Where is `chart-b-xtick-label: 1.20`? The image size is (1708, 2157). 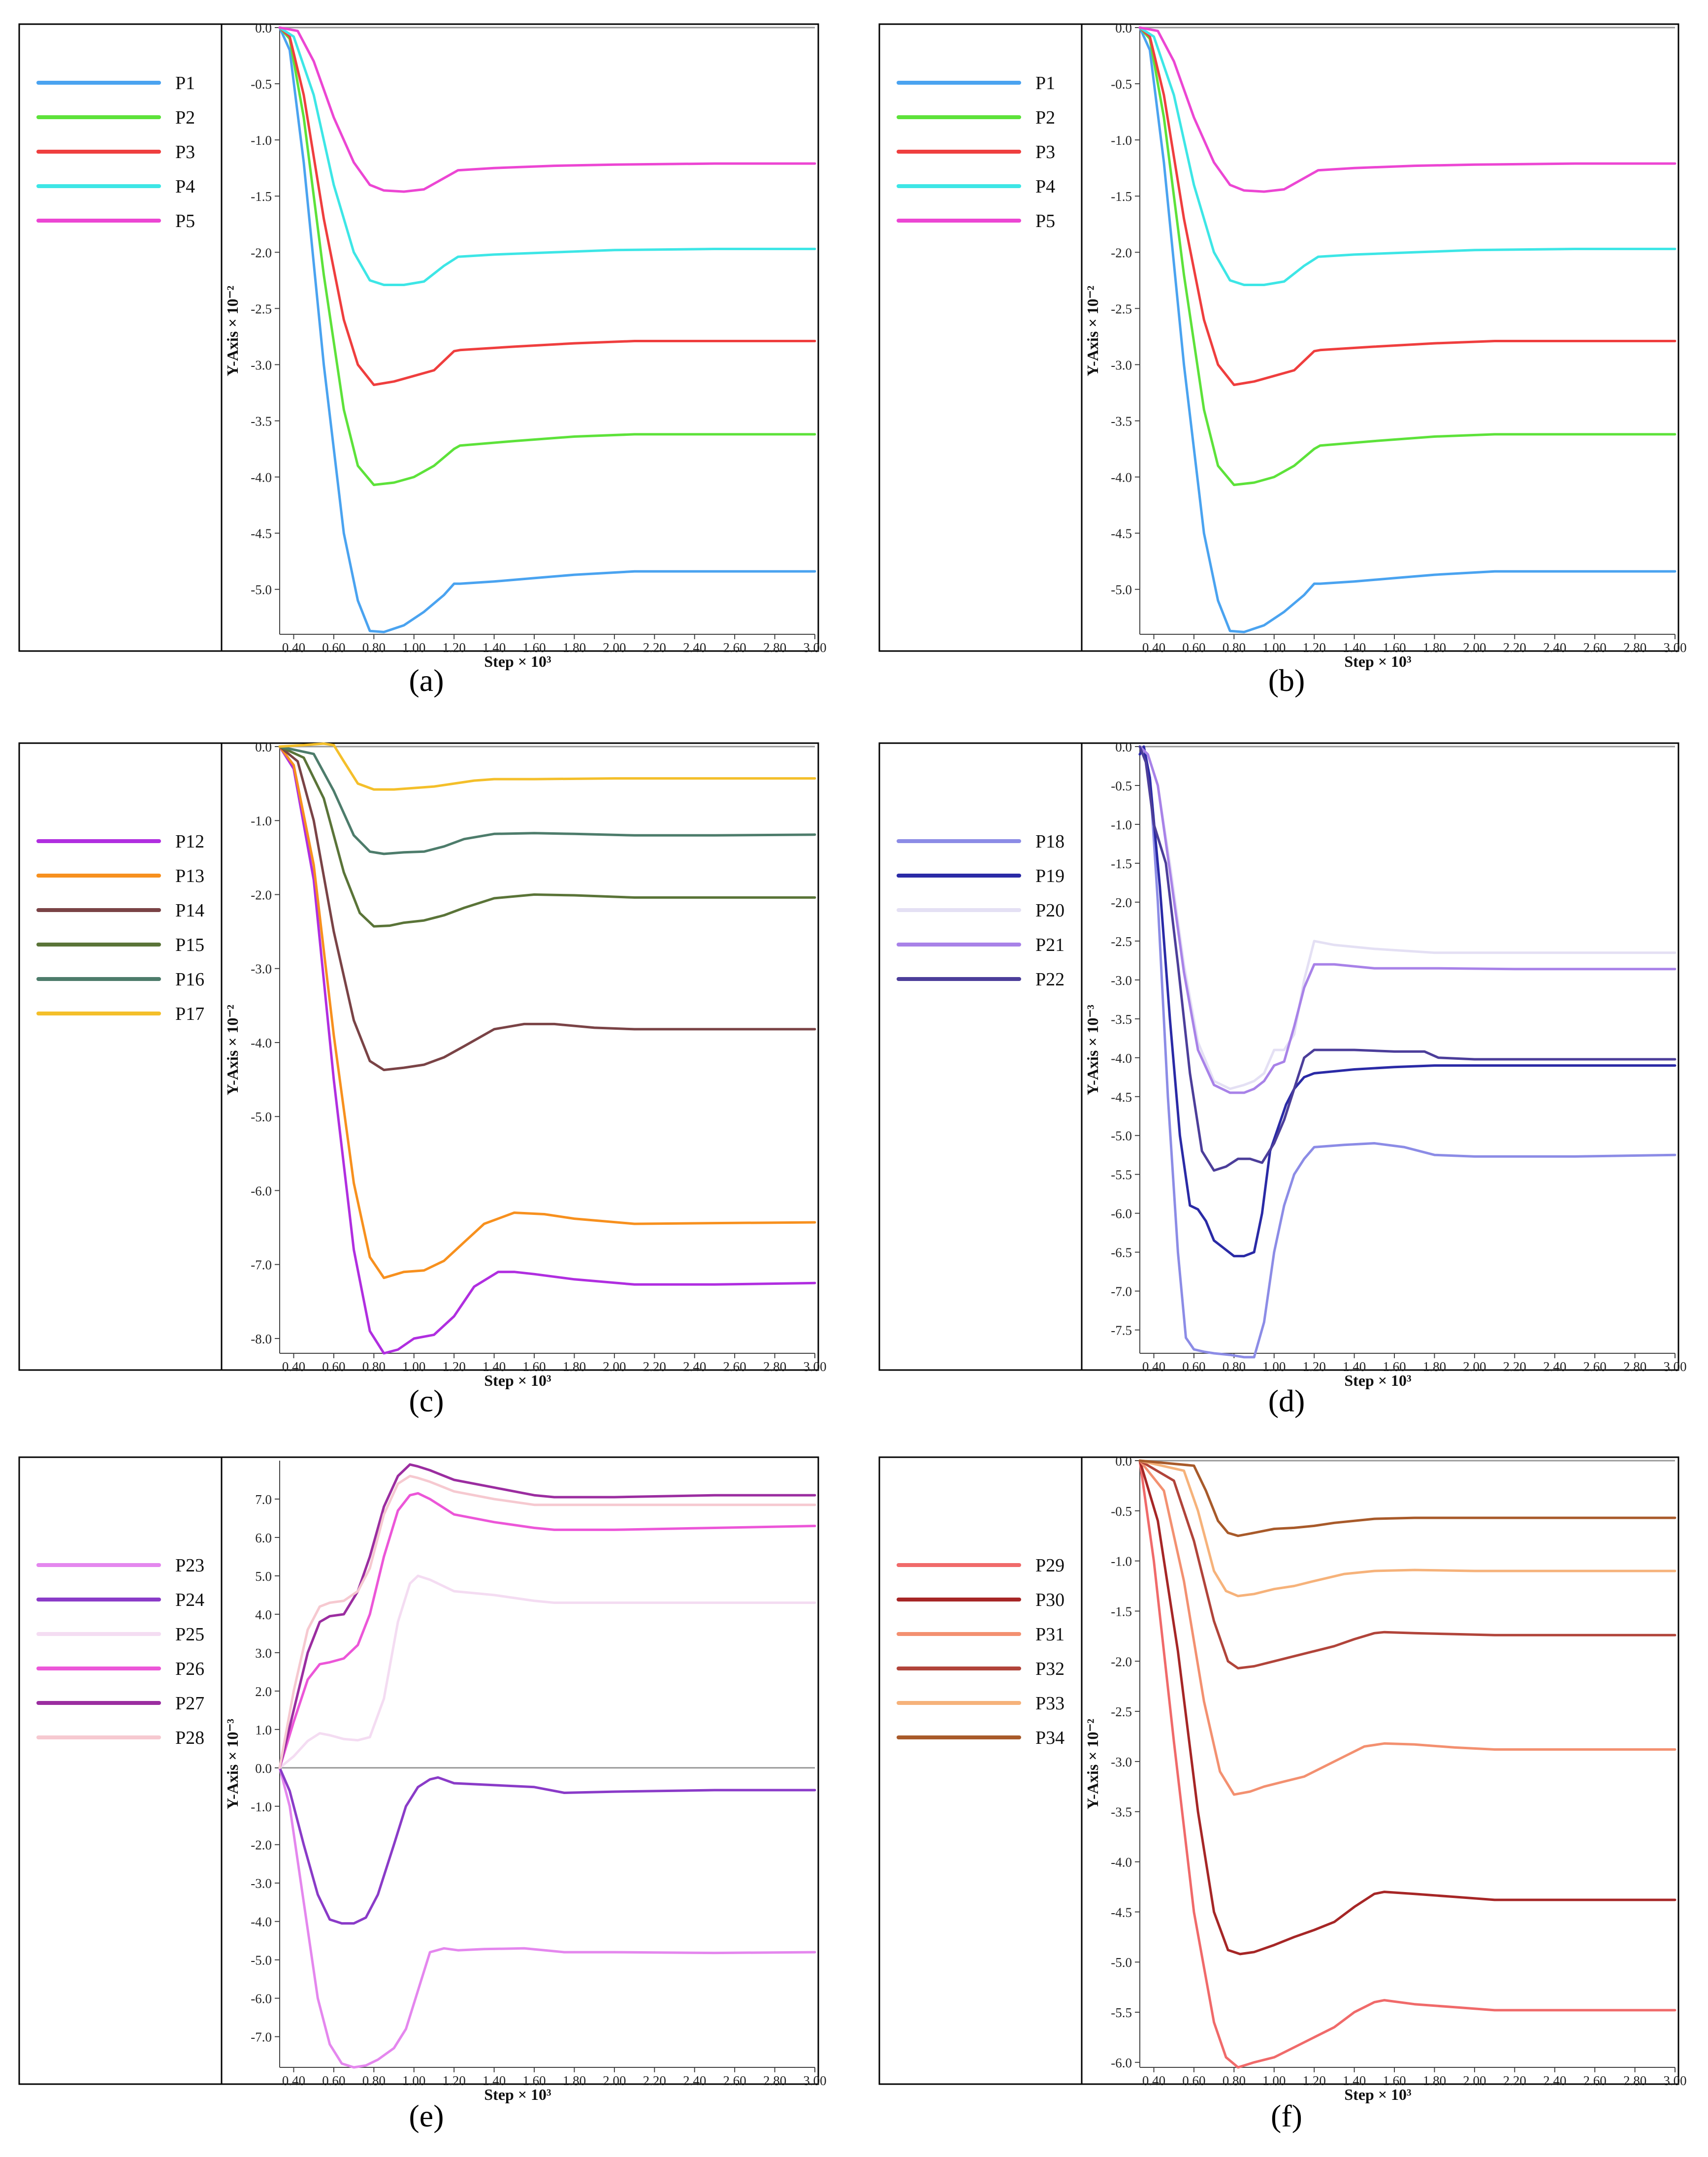 chart-b-xtick-label: 1.20 is located at coordinates (1314, 647).